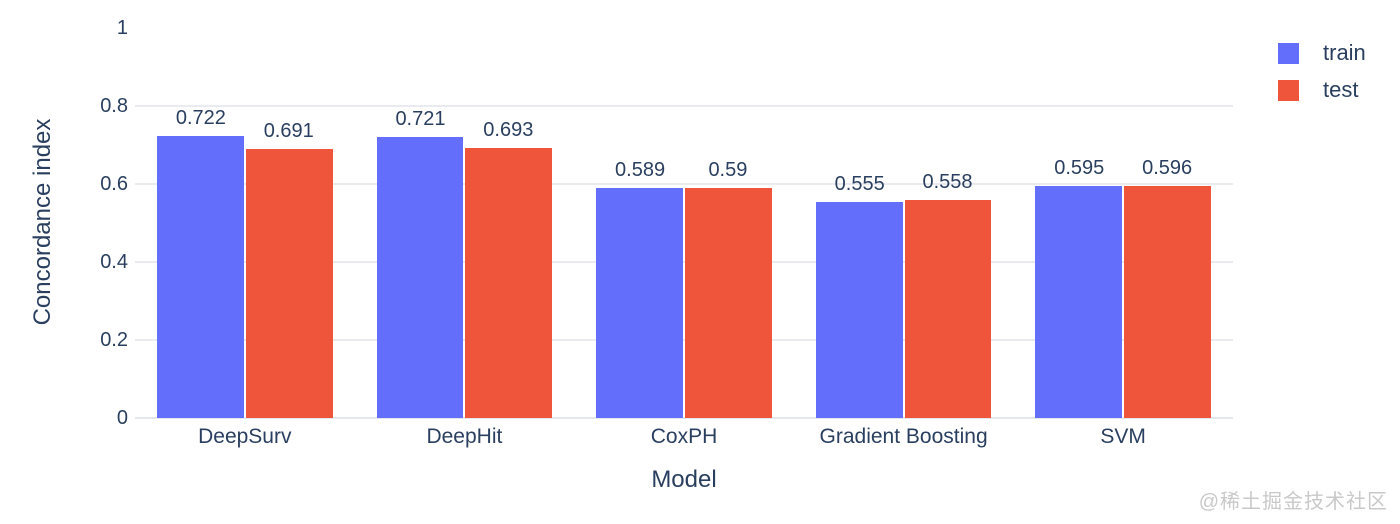 The image size is (1400, 524). Describe the element at coordinates (728, 169) in the screenshot. I see `bar-value-label: 0.59` at that location.